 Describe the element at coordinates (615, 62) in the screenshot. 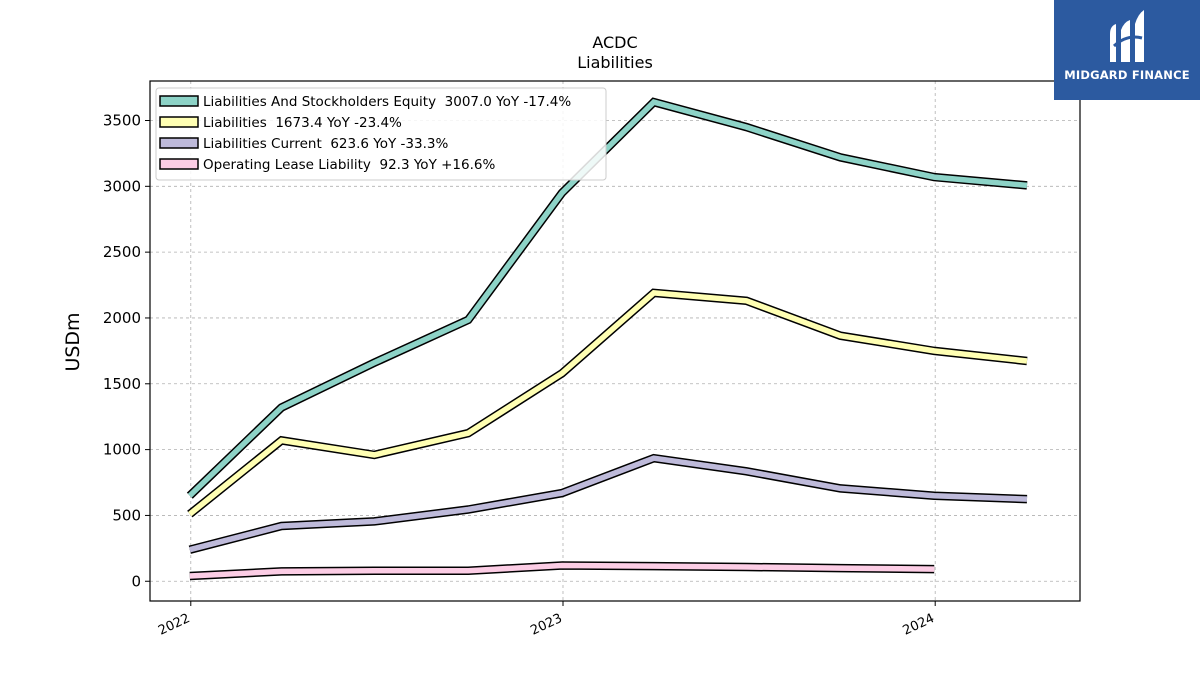

I see `chart-subtitle: Liabilities` at that location.